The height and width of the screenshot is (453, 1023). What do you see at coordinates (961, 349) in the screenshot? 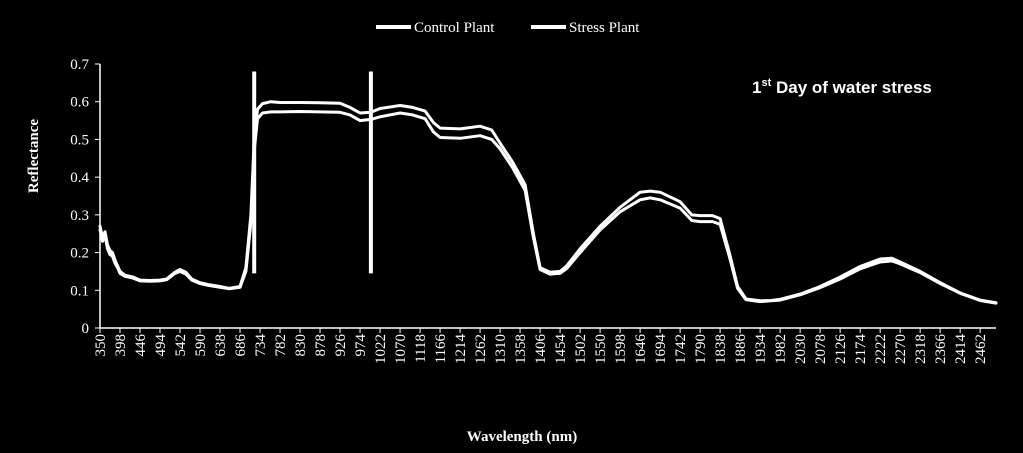
I see `x-tick-label: 2414` at bounding box center [961, 349].